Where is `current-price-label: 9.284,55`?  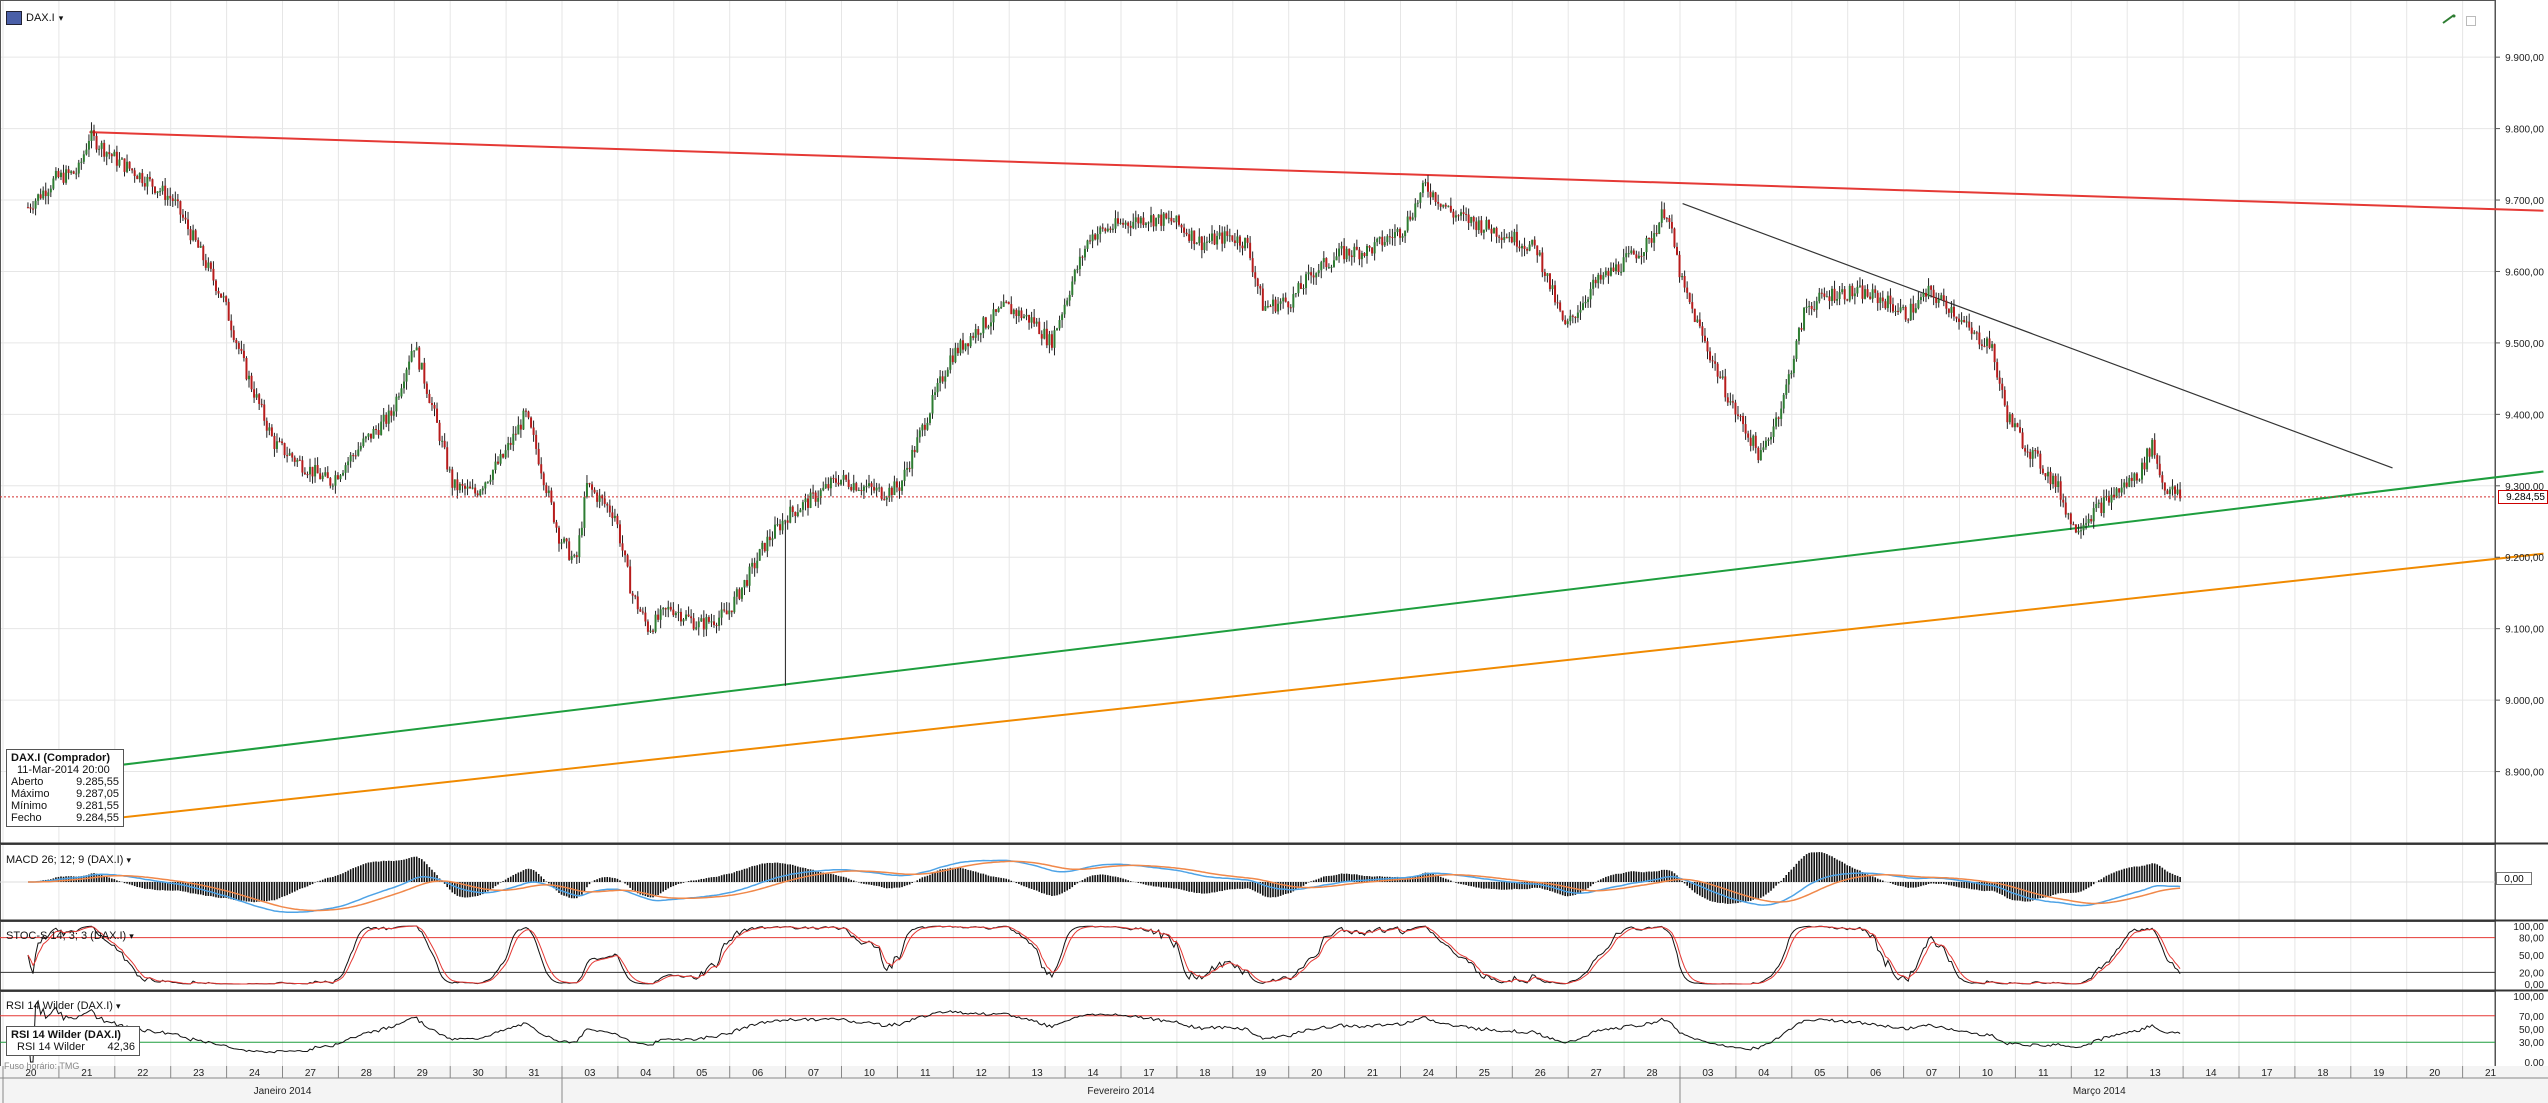
current-price-label: 9.284,55 is located at coordinates (2523, 496).